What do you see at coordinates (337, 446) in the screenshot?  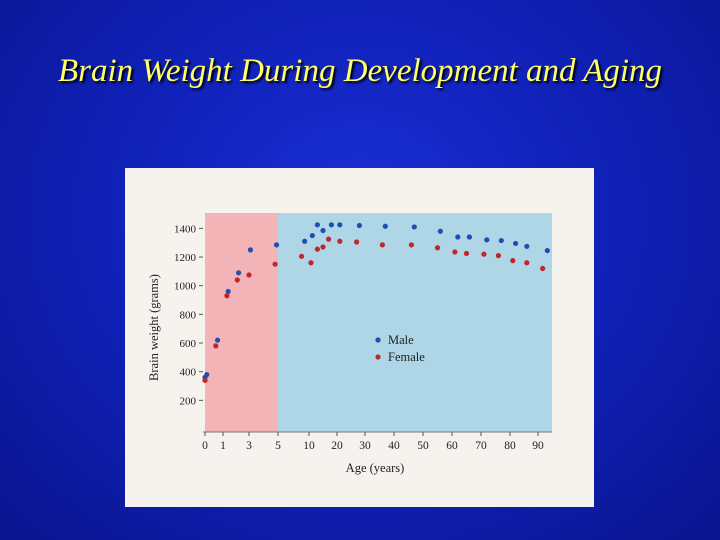 I see `x-tick-label: 20` at bounding box center [337, 446].